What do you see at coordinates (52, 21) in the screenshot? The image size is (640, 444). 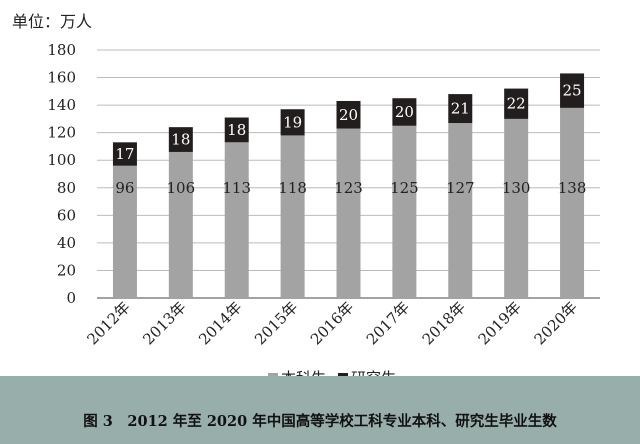 I see `unit-label: 单位：万人` at bounding box center [52, 21].